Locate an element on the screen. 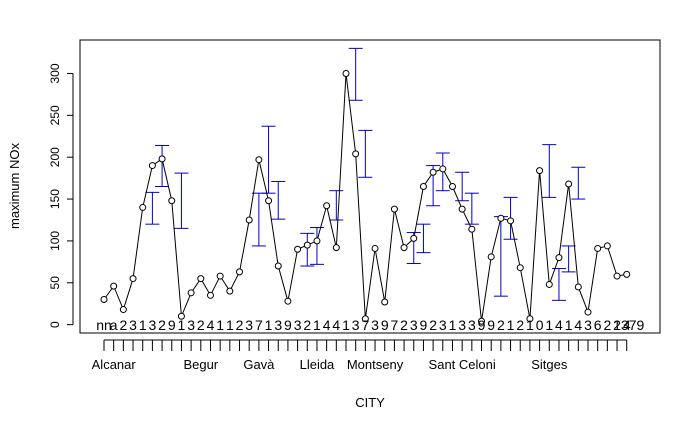 The image size is (700, 432). point-label: a is located at coordinates (114, 325).